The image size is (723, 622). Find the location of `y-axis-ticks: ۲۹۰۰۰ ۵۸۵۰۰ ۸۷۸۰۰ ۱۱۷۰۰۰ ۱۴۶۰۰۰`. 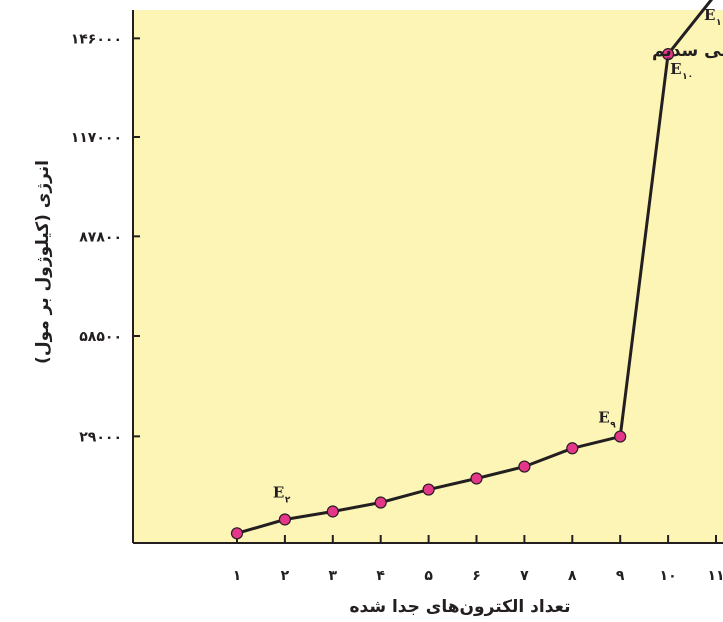

y-axis-ticks: ۲۹۰۰۰ ۵۸۵۰۰ ۸۷۸۰۰ ۱۱۷۰۰۰ ۱۴۶۰۰۰ is located at coordinates (105, 238).